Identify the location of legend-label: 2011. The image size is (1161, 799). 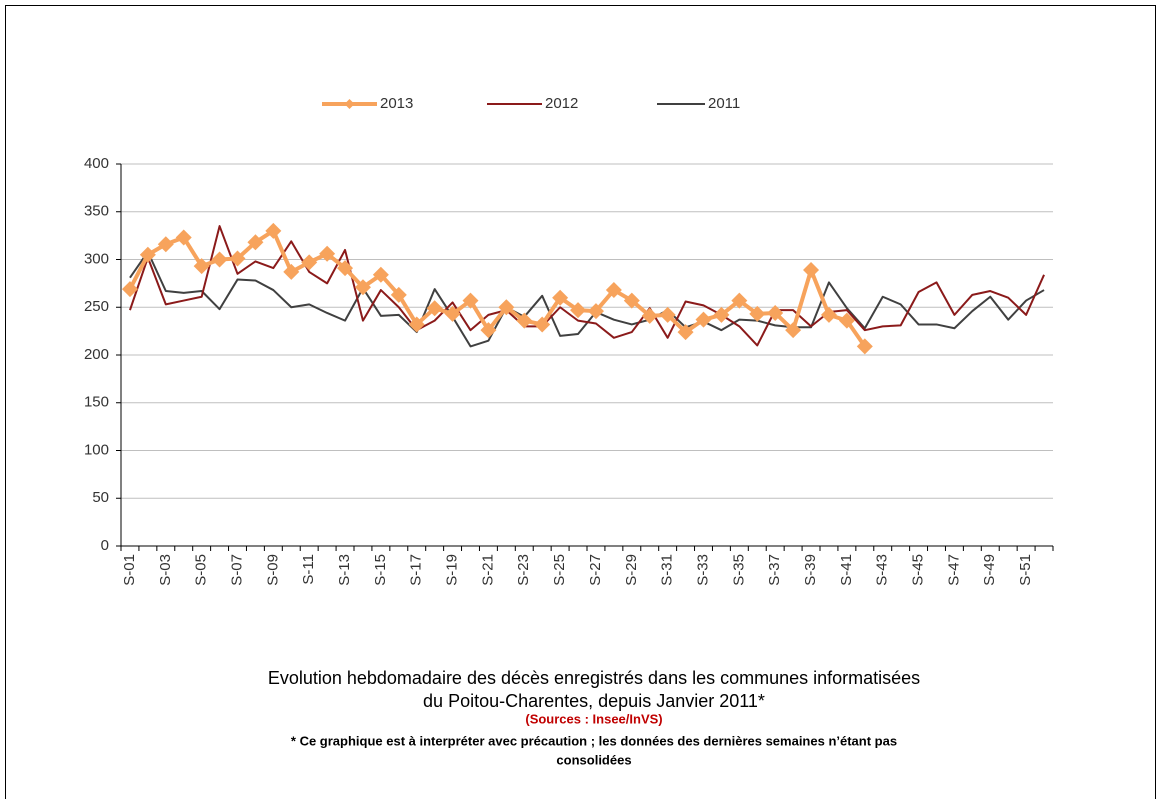
(724, 103).